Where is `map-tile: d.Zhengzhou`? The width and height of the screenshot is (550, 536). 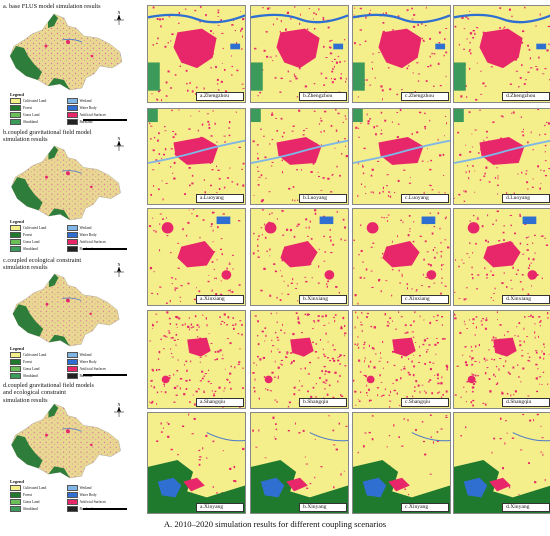
map-tile: d.Zhengzhou is located at coordinates (501, 54).